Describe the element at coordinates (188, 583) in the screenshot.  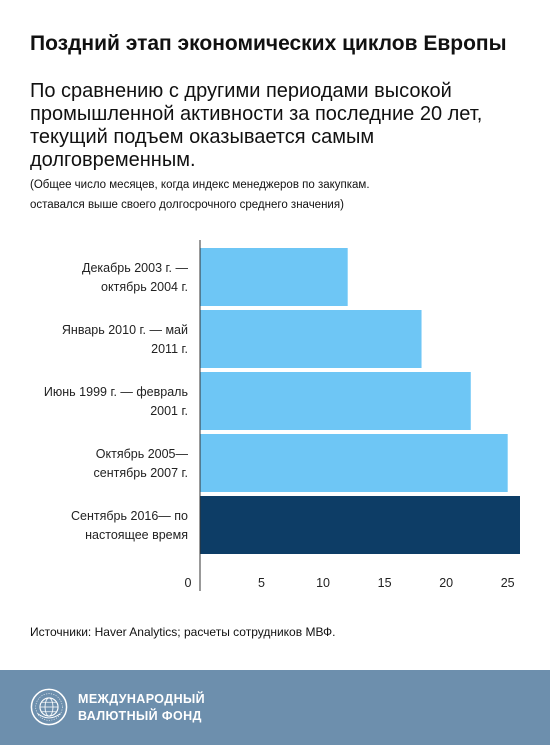
I see `x-tick-label: 0` at that location.